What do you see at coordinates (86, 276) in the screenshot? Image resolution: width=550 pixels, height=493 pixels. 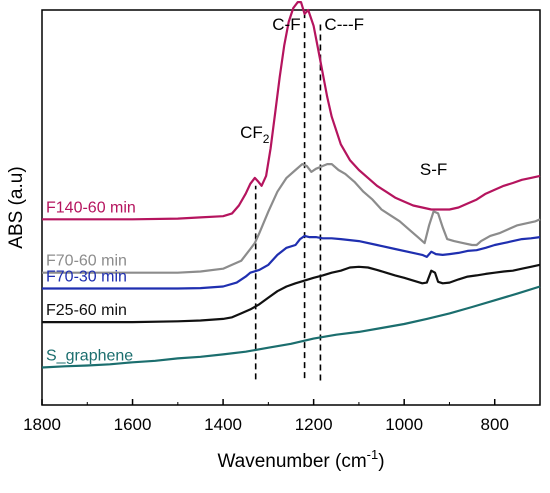 I see `series-label: F70-30 min` at bounding box center [86, 276].